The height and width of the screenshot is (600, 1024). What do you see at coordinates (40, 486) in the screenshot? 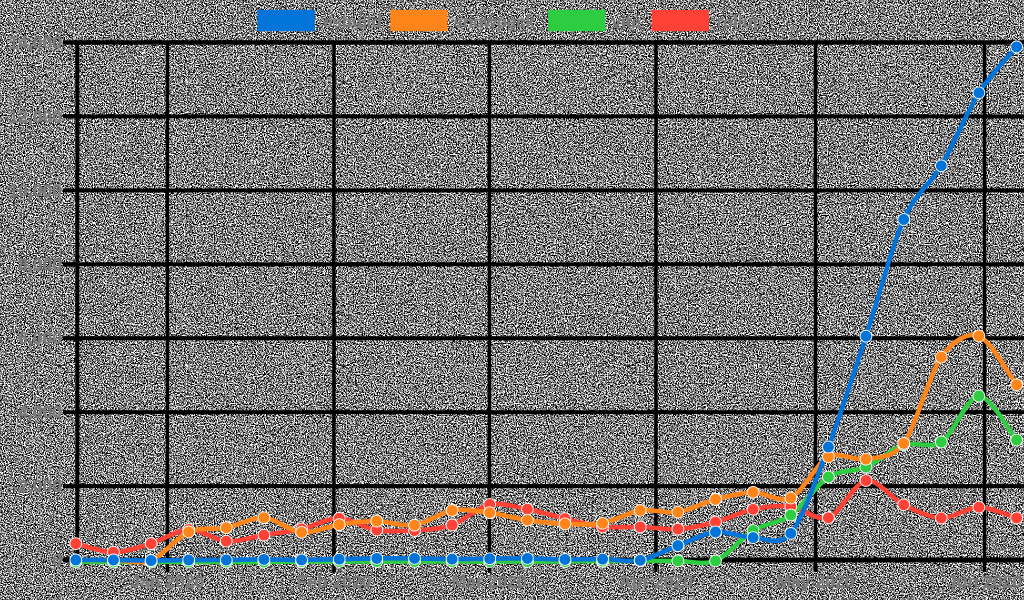
I see `svg-text: 2,000` at bounding box center [40, 486].